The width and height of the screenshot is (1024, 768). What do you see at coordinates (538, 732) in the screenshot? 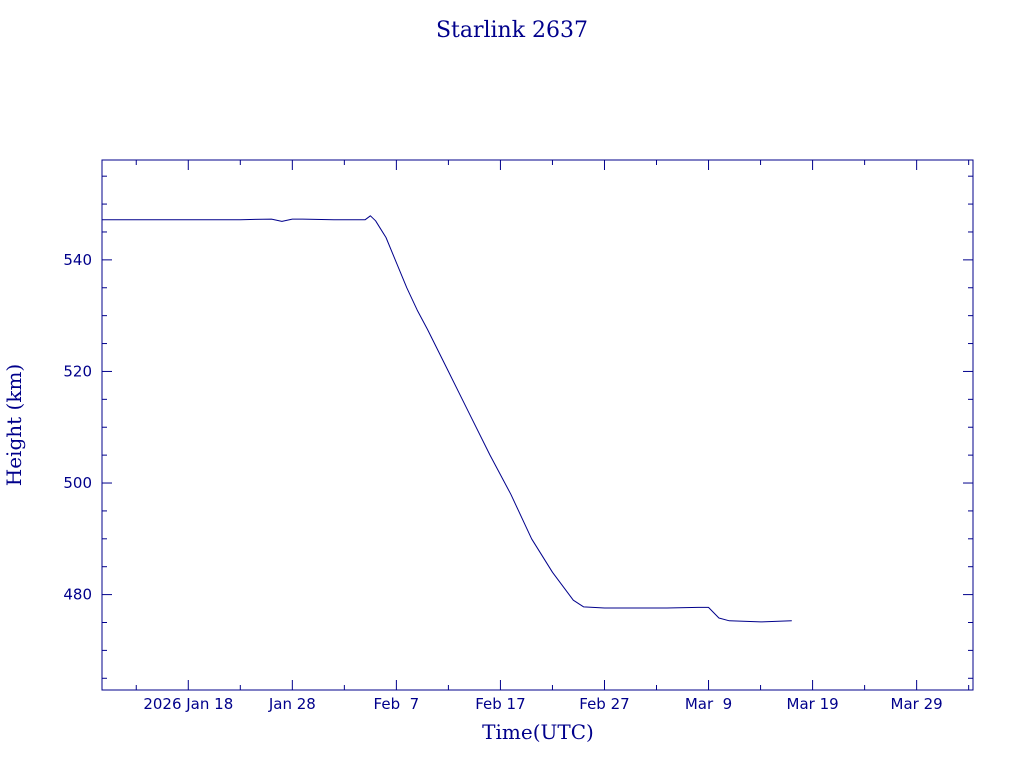
I see `x-axis-label: Time(UTC)` at bounding box center [538, 732].